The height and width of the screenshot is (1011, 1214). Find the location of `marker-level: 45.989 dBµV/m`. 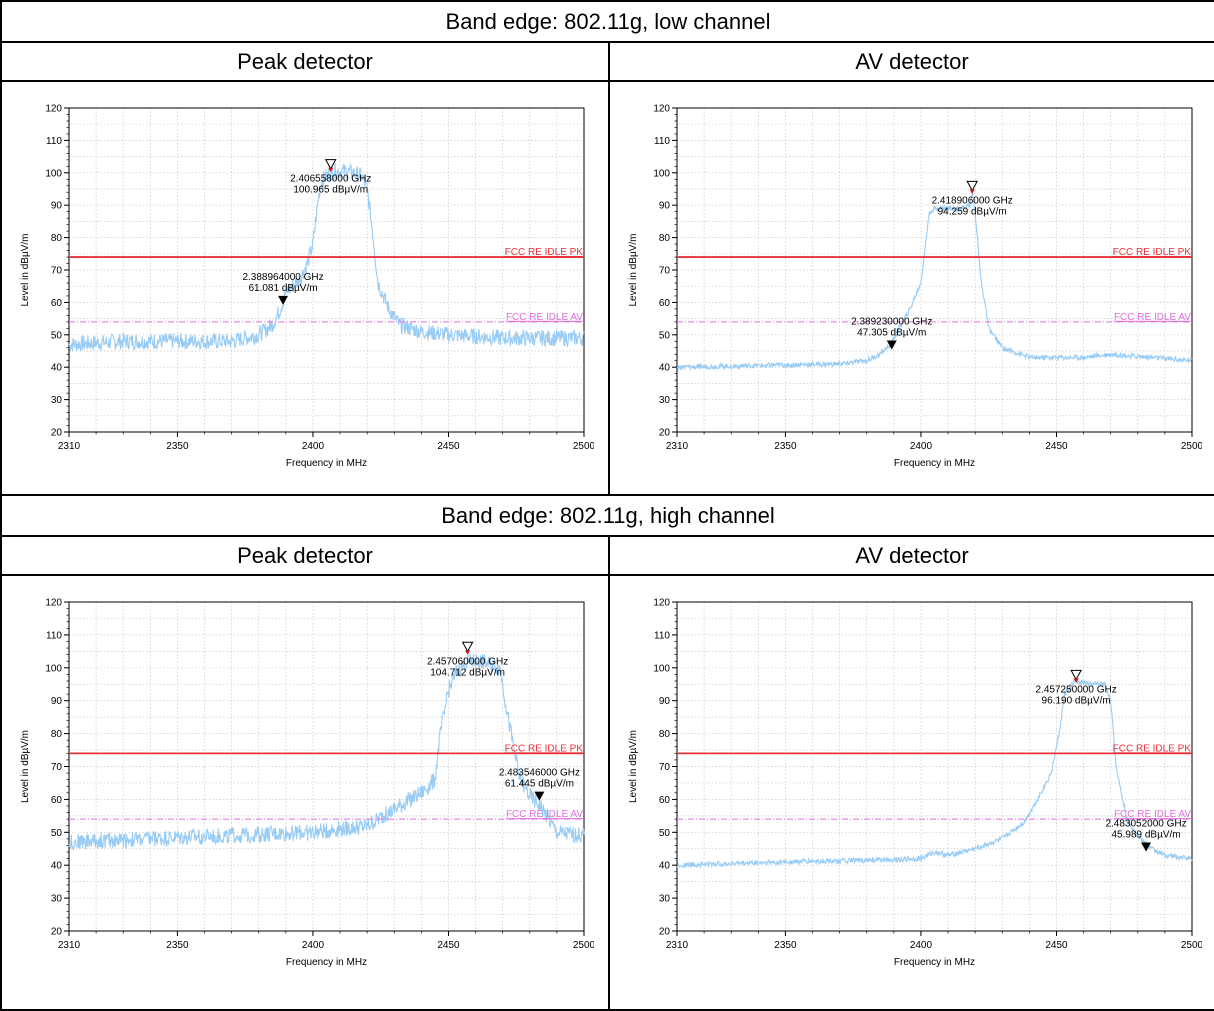

marker-level: 45.989 dBµV/m is located at coordinates (1145, 834).